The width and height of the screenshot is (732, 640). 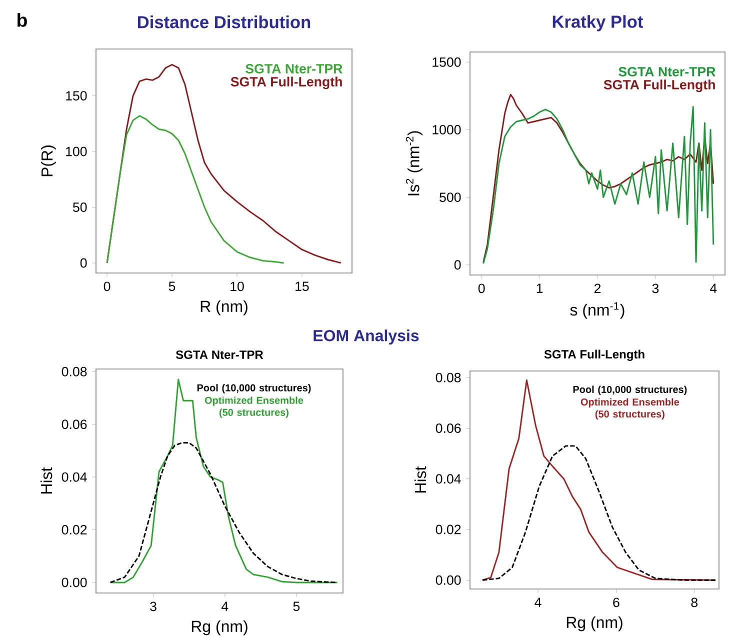 I want to click on chart-title: Kratky Plot, so click(x=598, y=23).